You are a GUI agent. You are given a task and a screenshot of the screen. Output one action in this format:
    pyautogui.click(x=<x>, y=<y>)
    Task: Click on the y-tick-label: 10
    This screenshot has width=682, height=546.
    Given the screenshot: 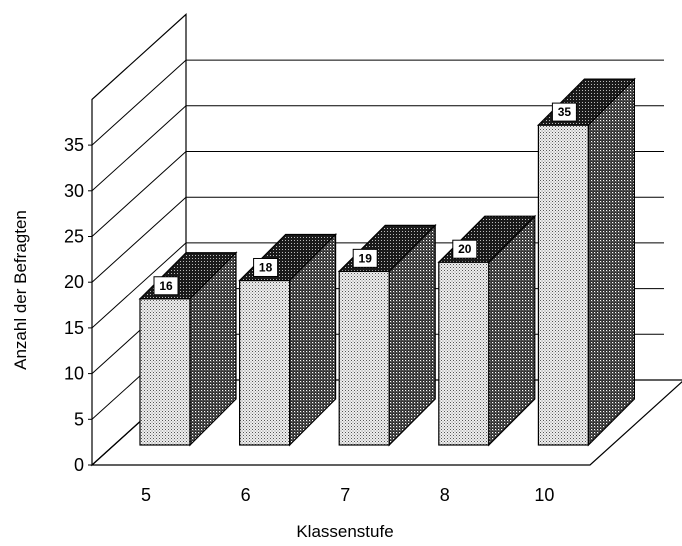 What is the action you would take?
    pyautogui.click(x=74, y=374)
    